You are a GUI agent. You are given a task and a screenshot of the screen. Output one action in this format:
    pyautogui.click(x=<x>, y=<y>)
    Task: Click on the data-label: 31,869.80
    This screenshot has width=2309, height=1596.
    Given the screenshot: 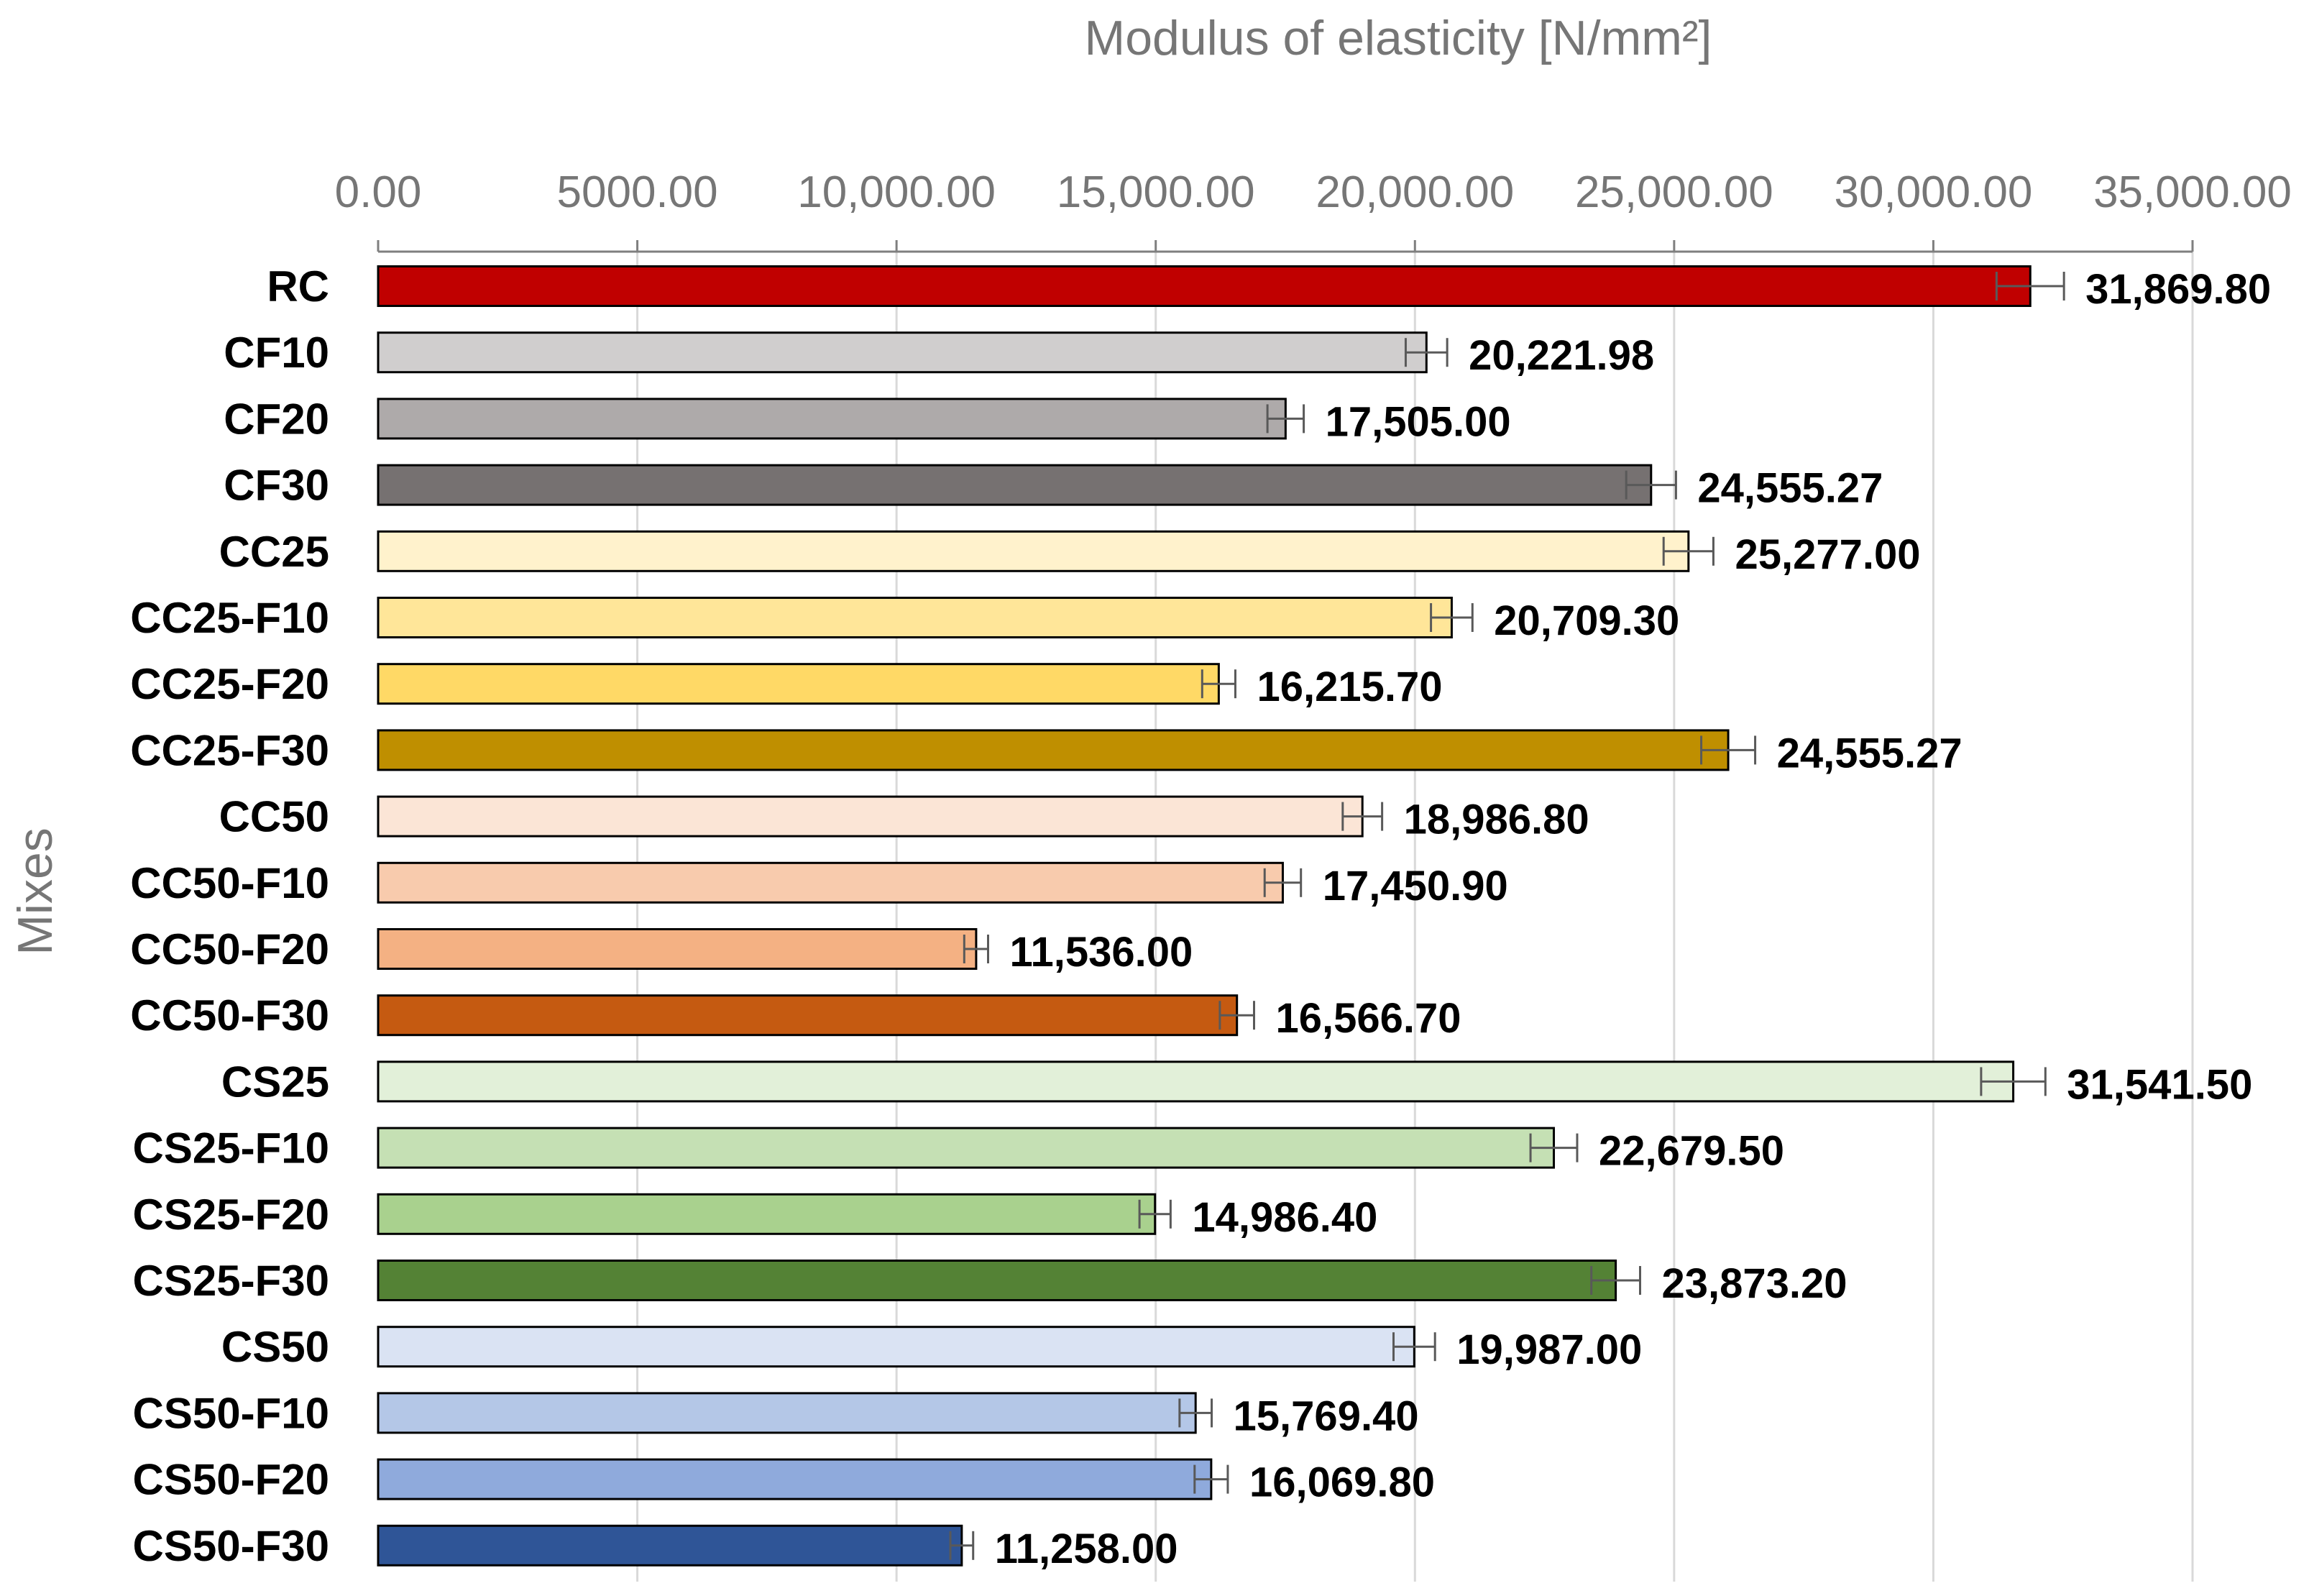 What is the action you would take?
    pyautogui.click(x=2178, y=289)
    